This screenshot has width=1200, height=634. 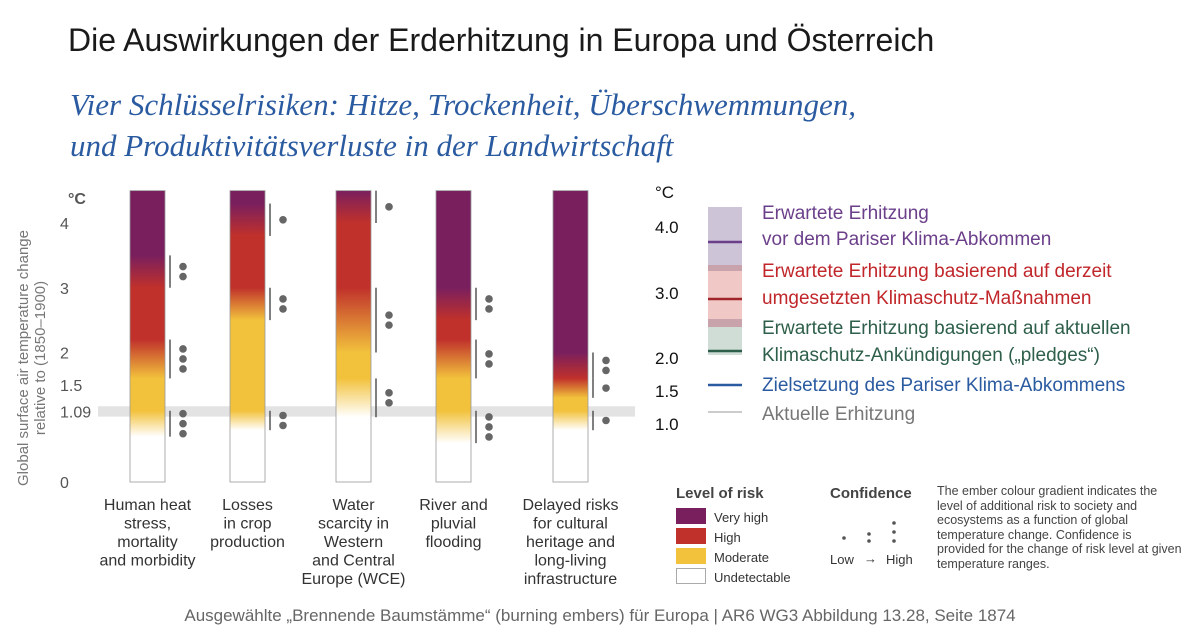 What do you see at coordinates (570, 579) in the screenshot?
I see `category-label-5-line-5: infrastructure` at bounding box center [570, 579].